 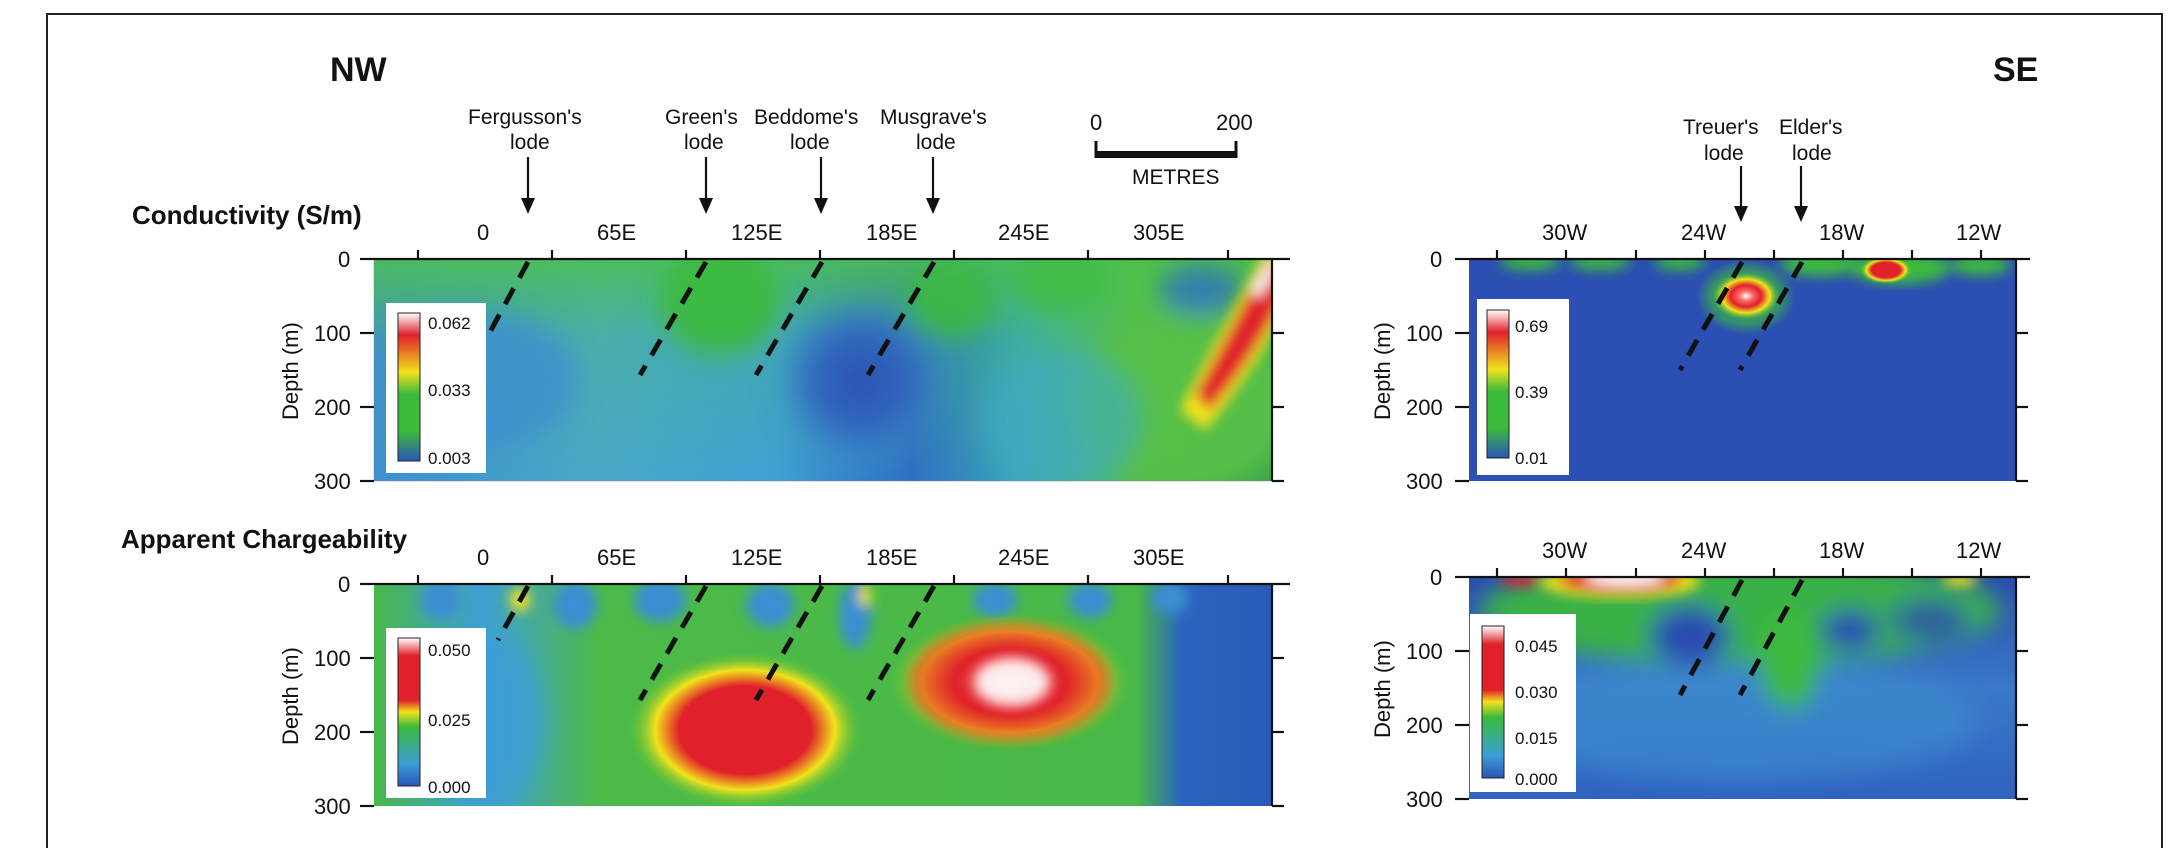 What do you see at coordinates (1176, 177) in the screenshot?
I see `scale-bar-unit: METRES` at bounding box center [1176, 177].